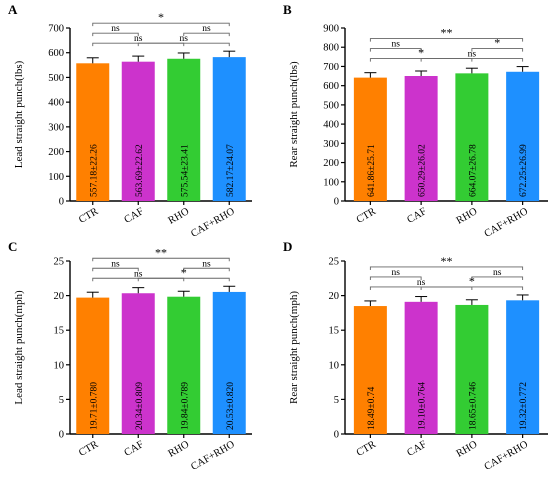  Describe the element at coordinates (231, 170) in the screenshot. I see `bar-value-label: 582.17±24.07` at that location.